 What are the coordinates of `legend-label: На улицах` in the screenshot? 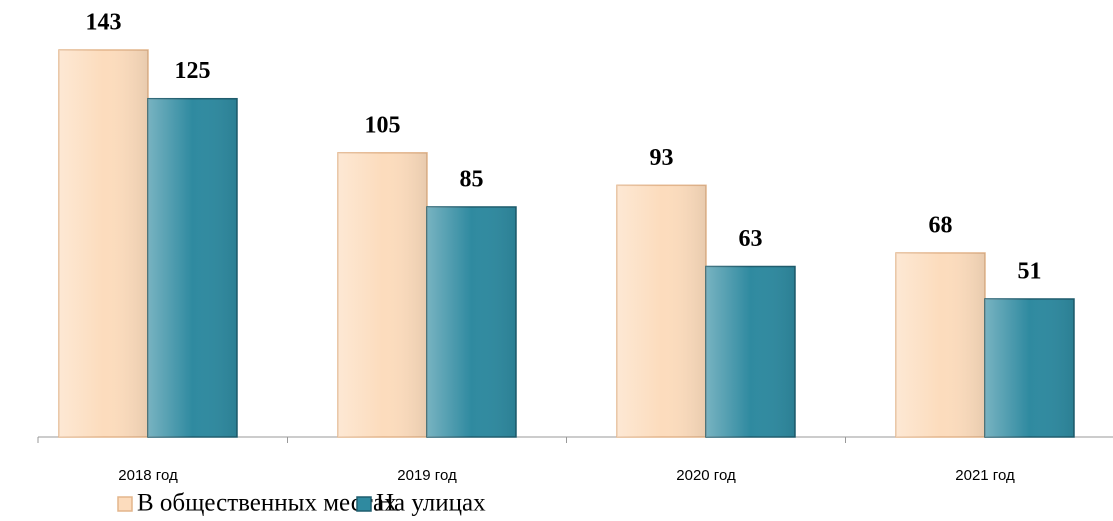 It's located at (431, 503).